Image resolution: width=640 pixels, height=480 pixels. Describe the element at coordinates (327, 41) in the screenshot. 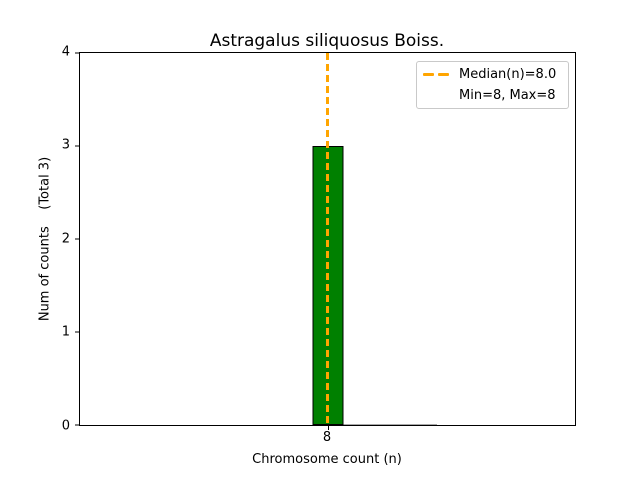

I see `chart-title: Astragalus siliquosus Boiss.` at that location.